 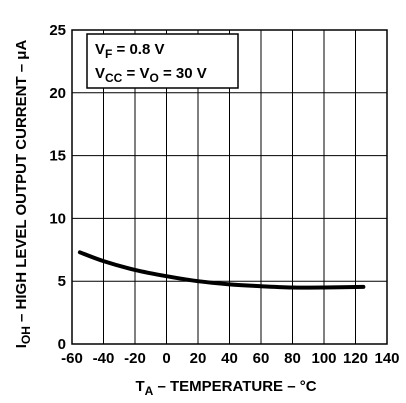 I want to click on y-tick-label: 20, so click(x=57, y=93).